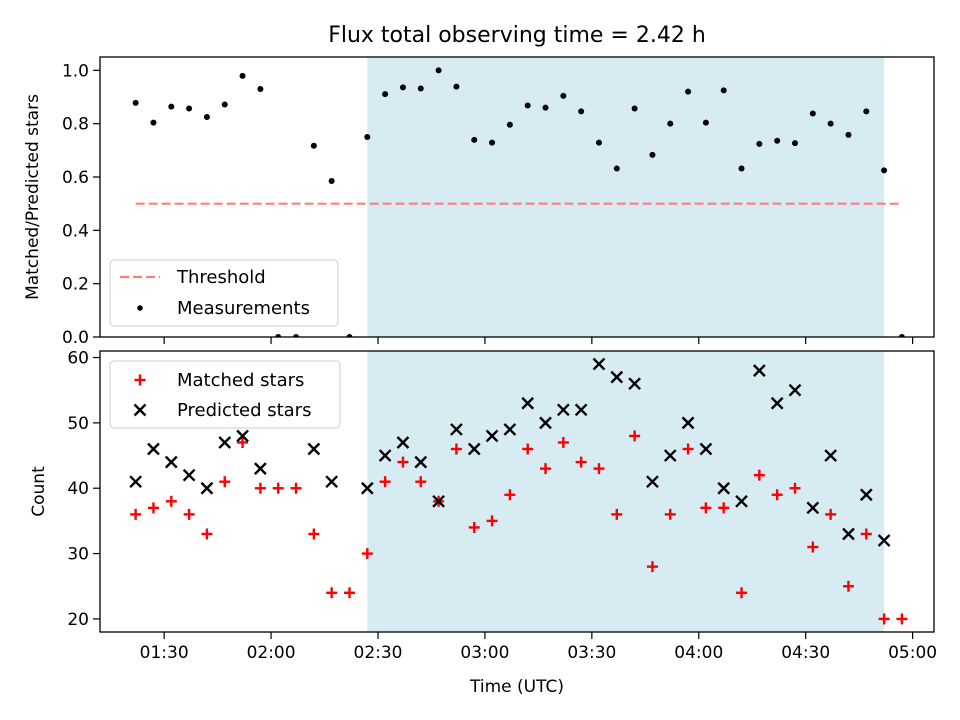  I want to click on legend-predicted-swatch-b, so click(140, 410).